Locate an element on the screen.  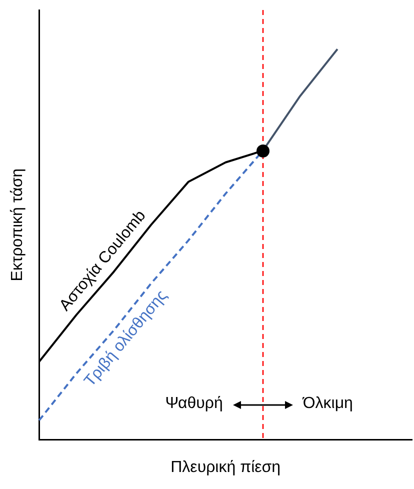
annotation: Όλκιμη is located at coordinates (327, 403).